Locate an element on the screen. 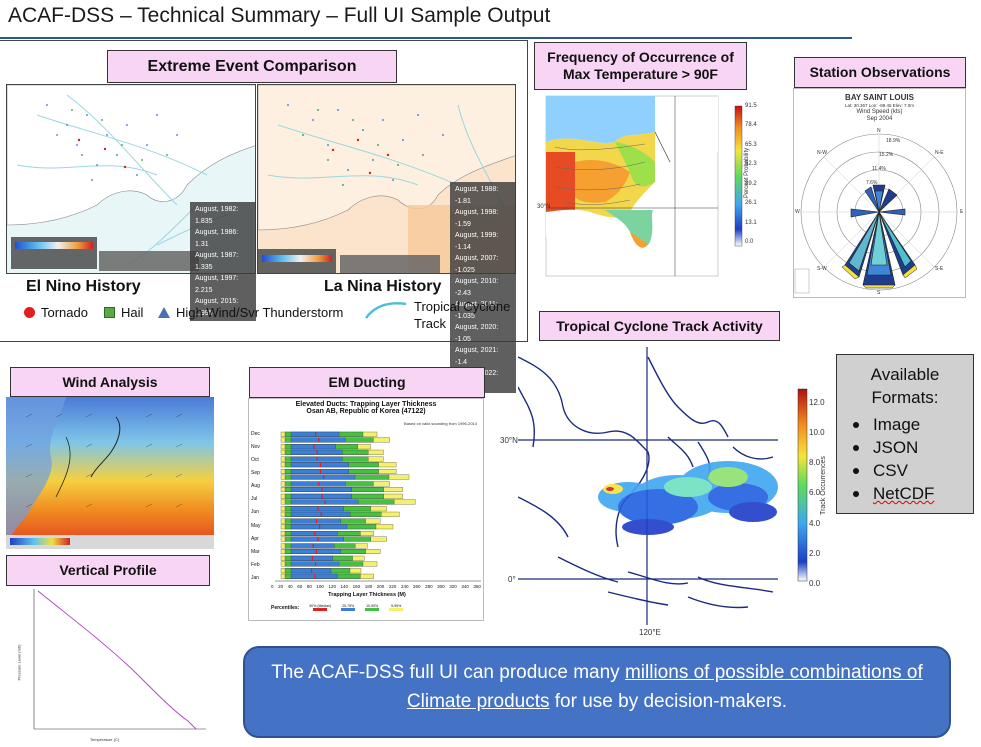  cyclone-tick: 0.0 is located at coordinates (815, 583).